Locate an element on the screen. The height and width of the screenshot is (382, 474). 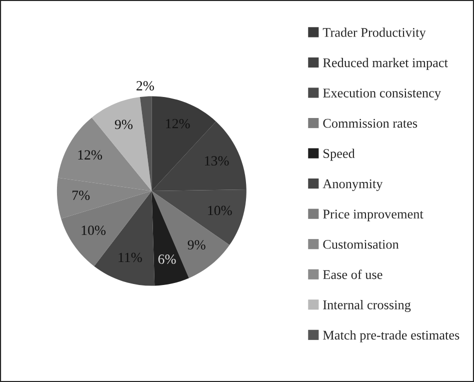
legend-label: Customisation is located at coordinates (361, 244).